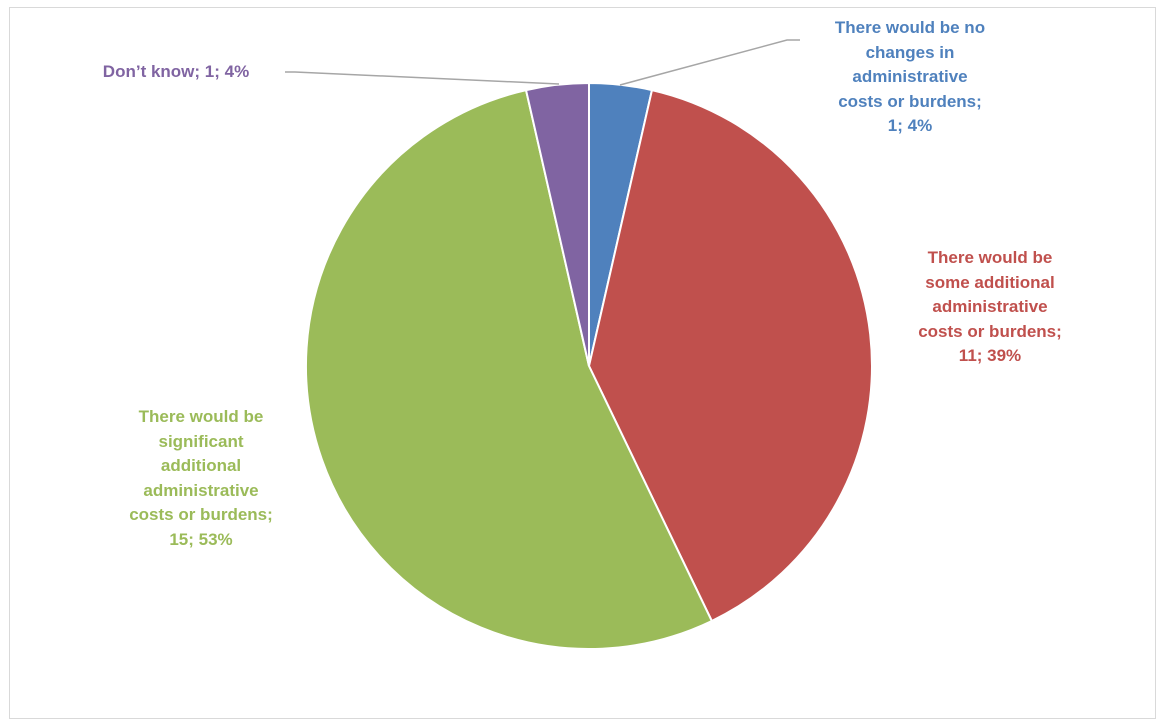 The image size is (1161, 719). What do you see at coordinates (201, 441) in the screenshot?
I see `label-line: significant` at bounding box center [201, 441].